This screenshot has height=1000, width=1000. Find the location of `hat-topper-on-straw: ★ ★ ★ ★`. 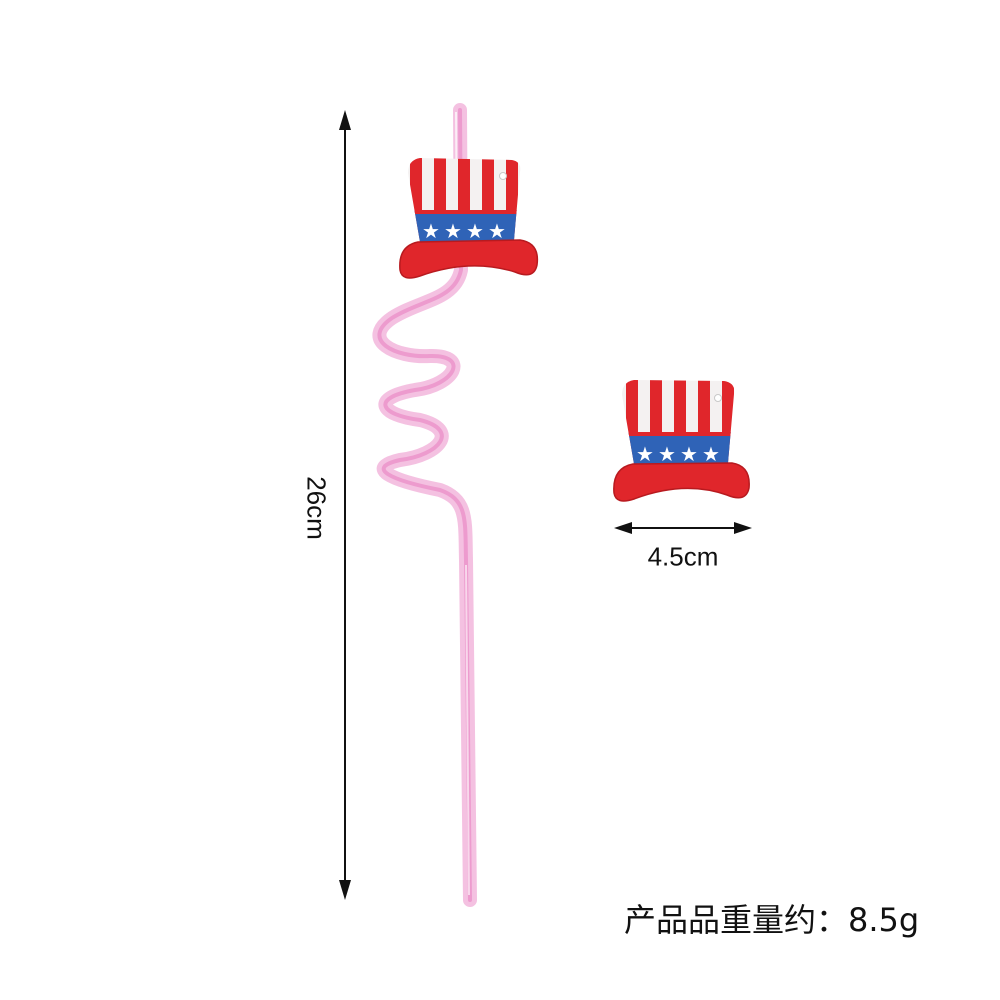

hat-topper-on-straw: ★ ★ ★ ★ is located at coordinates (469, 218).